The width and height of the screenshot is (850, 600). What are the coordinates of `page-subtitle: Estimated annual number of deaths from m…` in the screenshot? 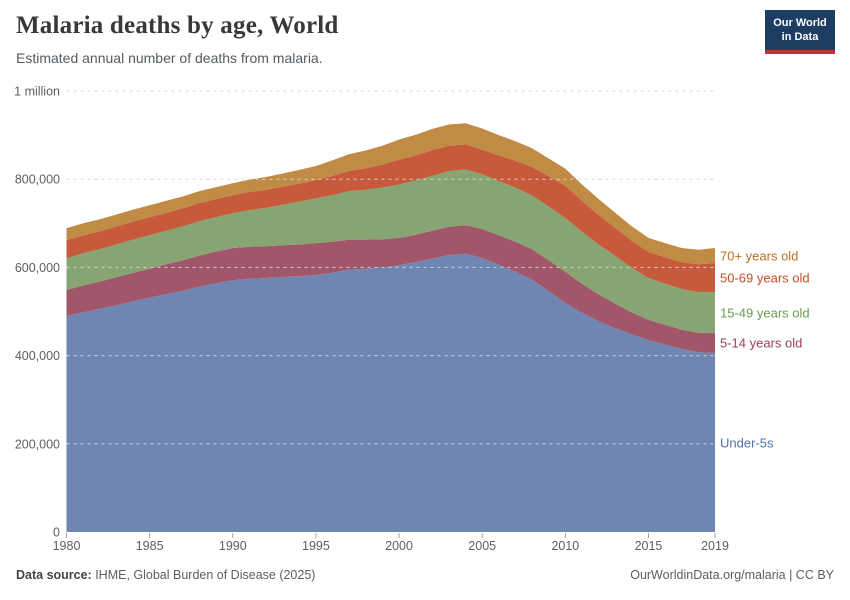 It's located at (169, 58).